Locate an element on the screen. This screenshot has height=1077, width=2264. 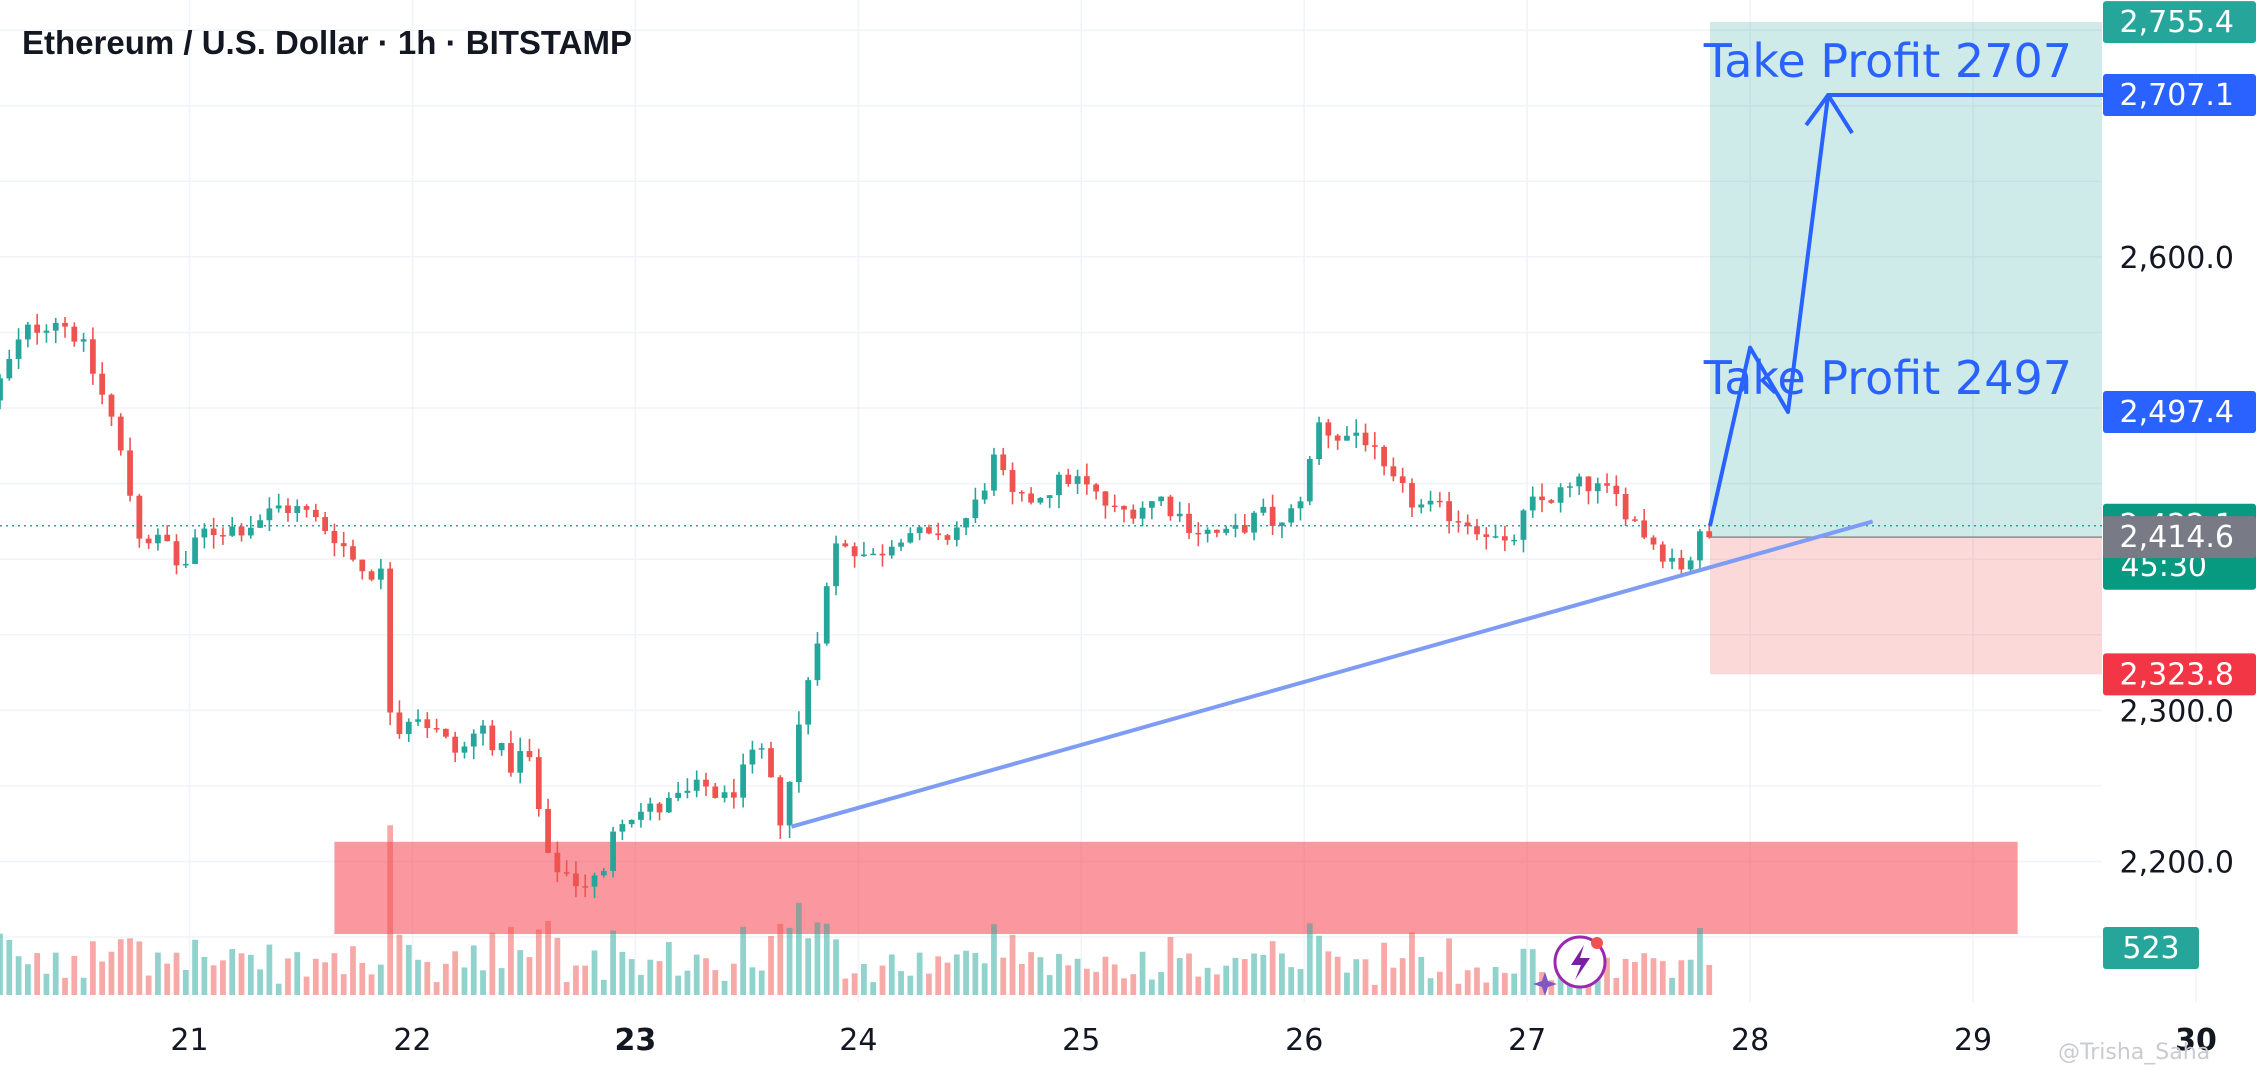
chart-title: Ethereum / U.S. Dollar · 1h · BITSTAMP is located at coordinates (327, 42).